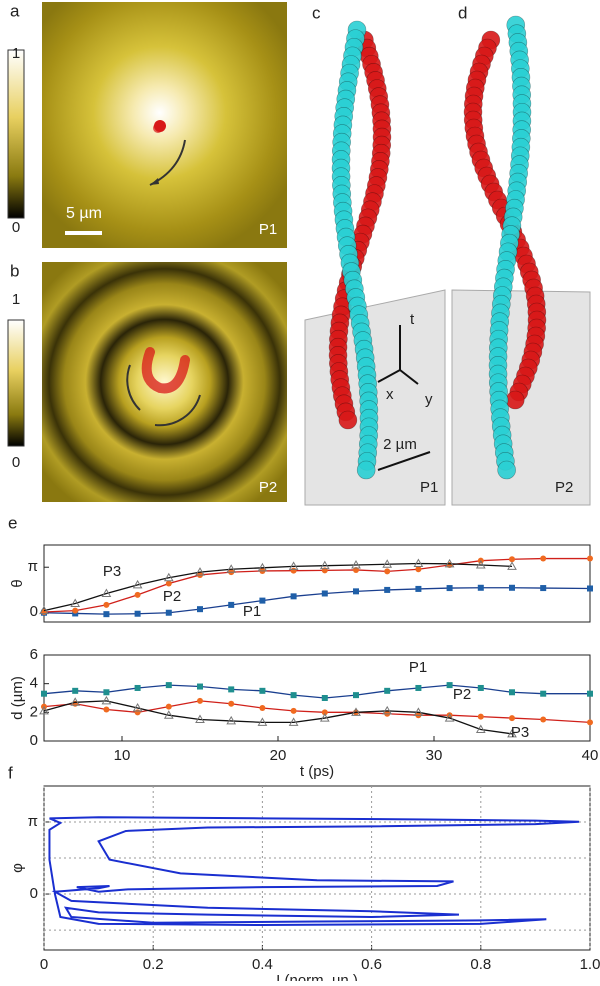 Image resolution: width=600 pixels, height=986 pixels. What do you see at coordinates (153, 964) in the screenshot?
I see `x-tick-label: 0.2` at bounding box center [153, 964].